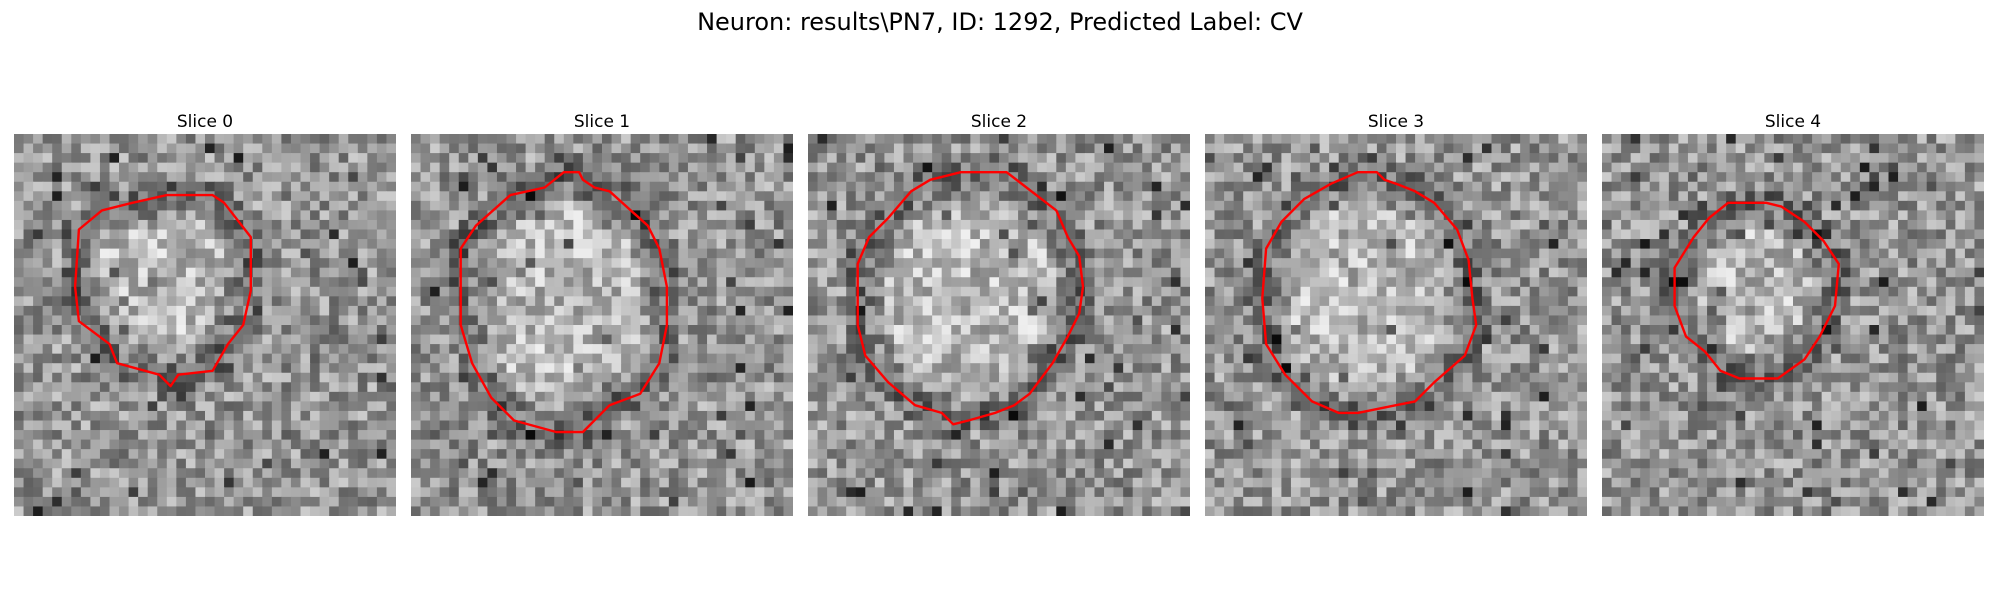  What do you see at coordinates (1793, 122) in the screenshot?
I see `slice-title: Slice 4` at bounding box center [1793, 122].